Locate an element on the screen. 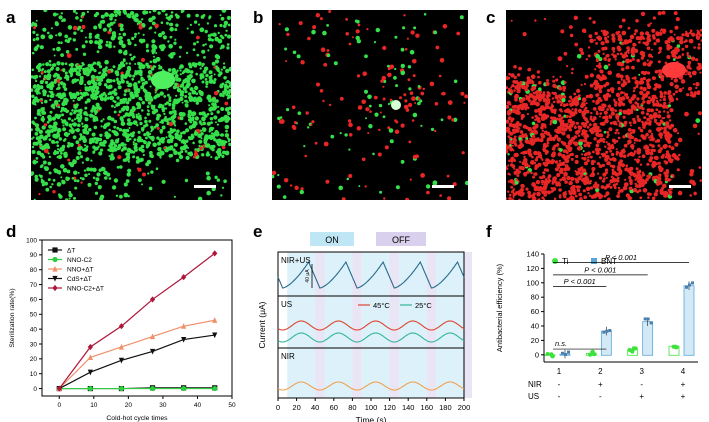  panel-letter-b: b is located at coordinates (258, 17).